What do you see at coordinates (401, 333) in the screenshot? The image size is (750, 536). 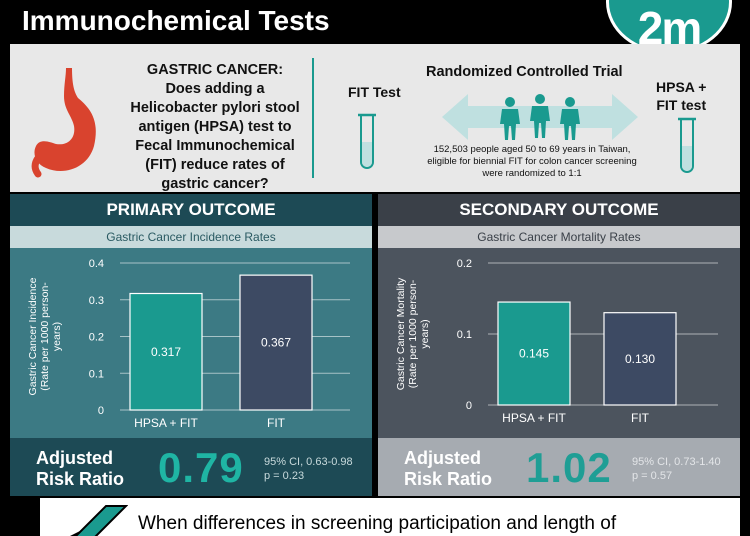 I see `y-axis-label-line: Gastric Cancer Mortality` at bounding box center [401, 333].